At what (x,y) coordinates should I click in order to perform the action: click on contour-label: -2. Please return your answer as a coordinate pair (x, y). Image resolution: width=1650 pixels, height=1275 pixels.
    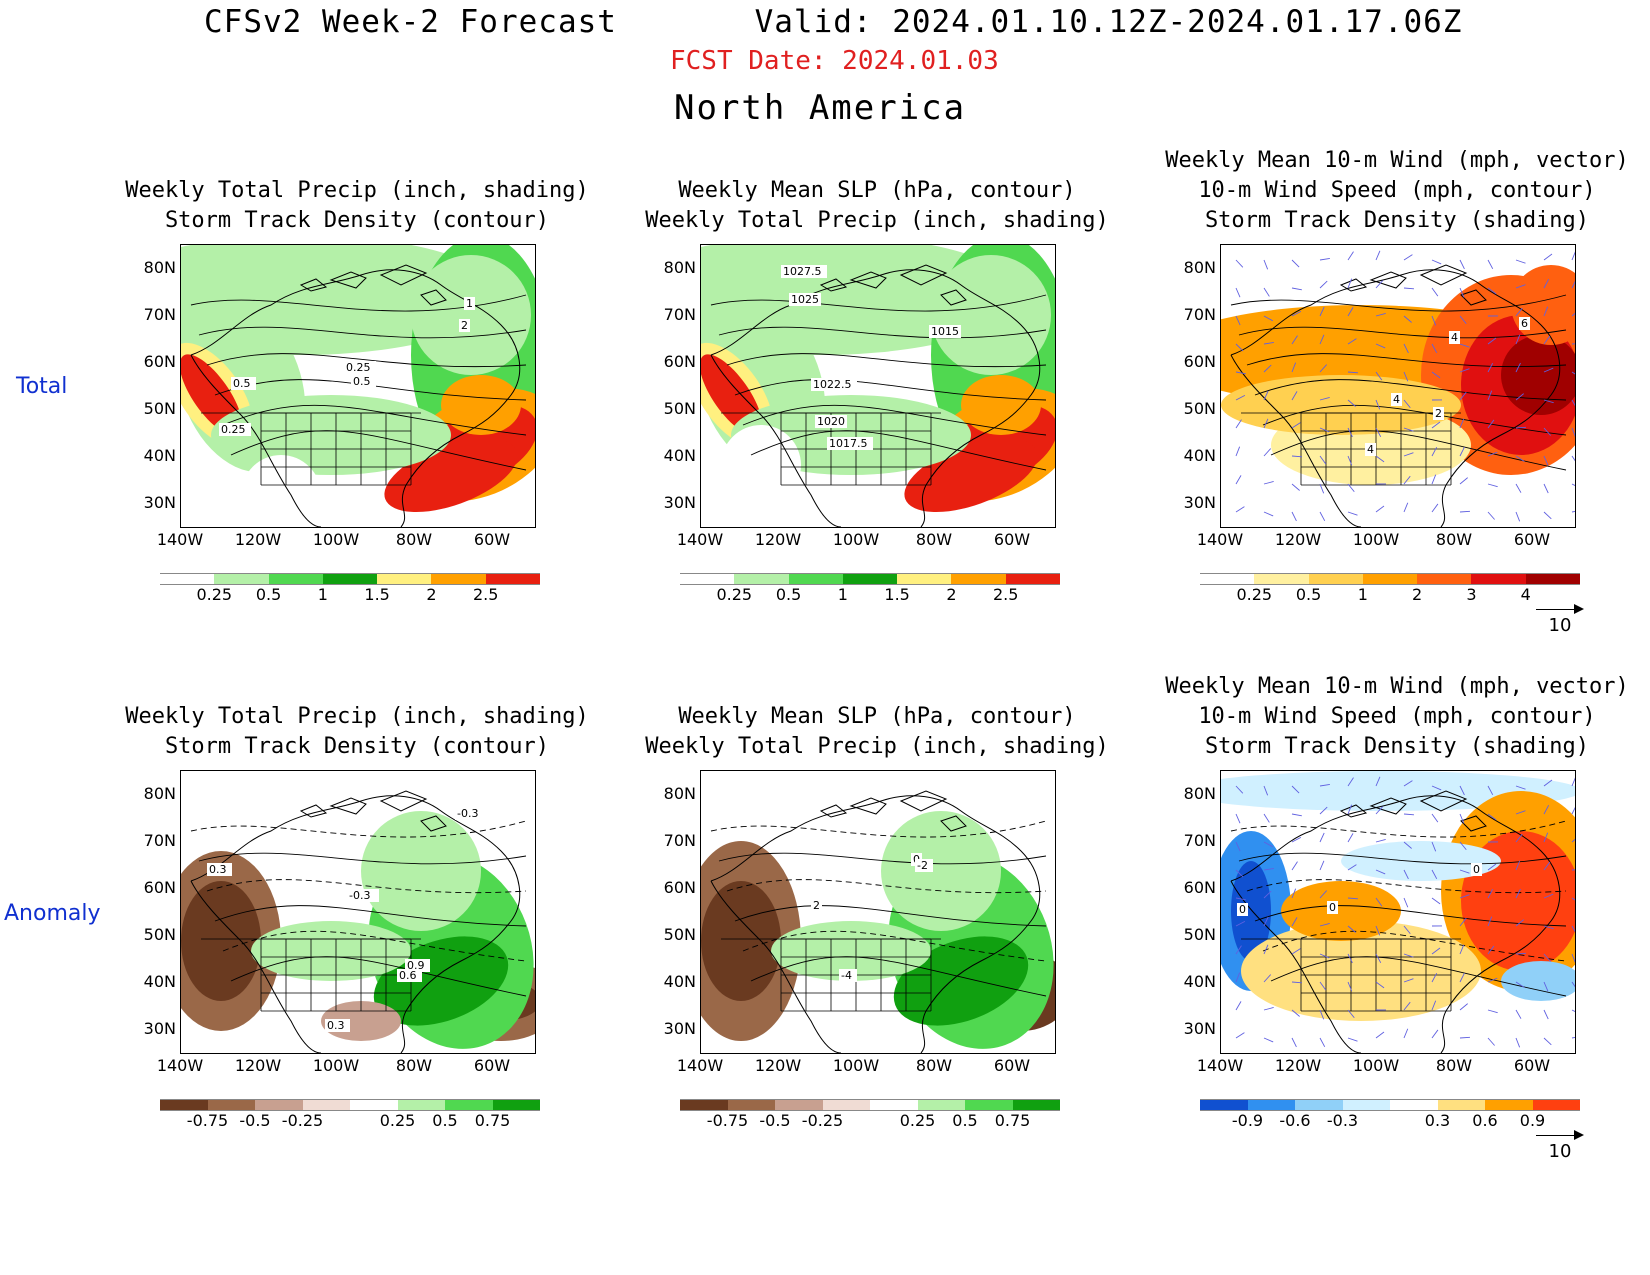
    Looking at the image, I should click on (922, 865).